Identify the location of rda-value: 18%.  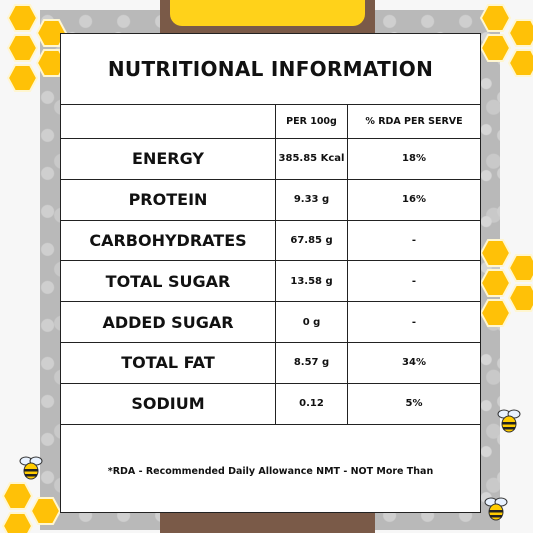
(413, 159).